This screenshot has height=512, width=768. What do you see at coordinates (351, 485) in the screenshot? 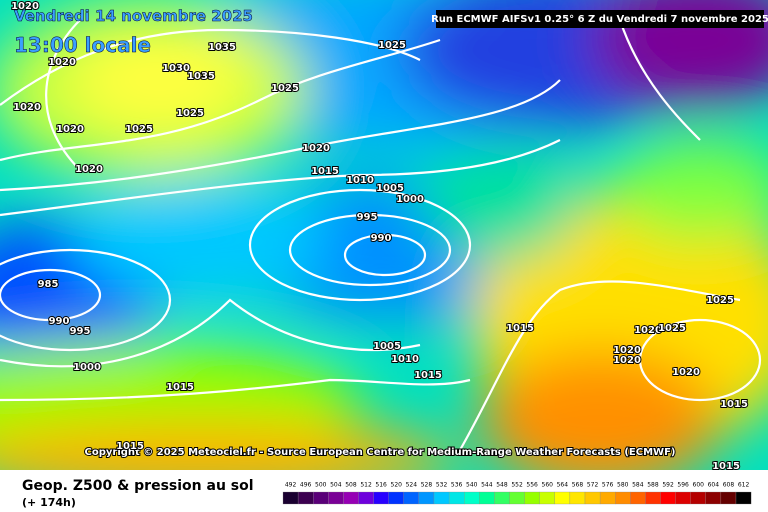
I see `colorbar-label: 508` at bounding box center [351, 485].